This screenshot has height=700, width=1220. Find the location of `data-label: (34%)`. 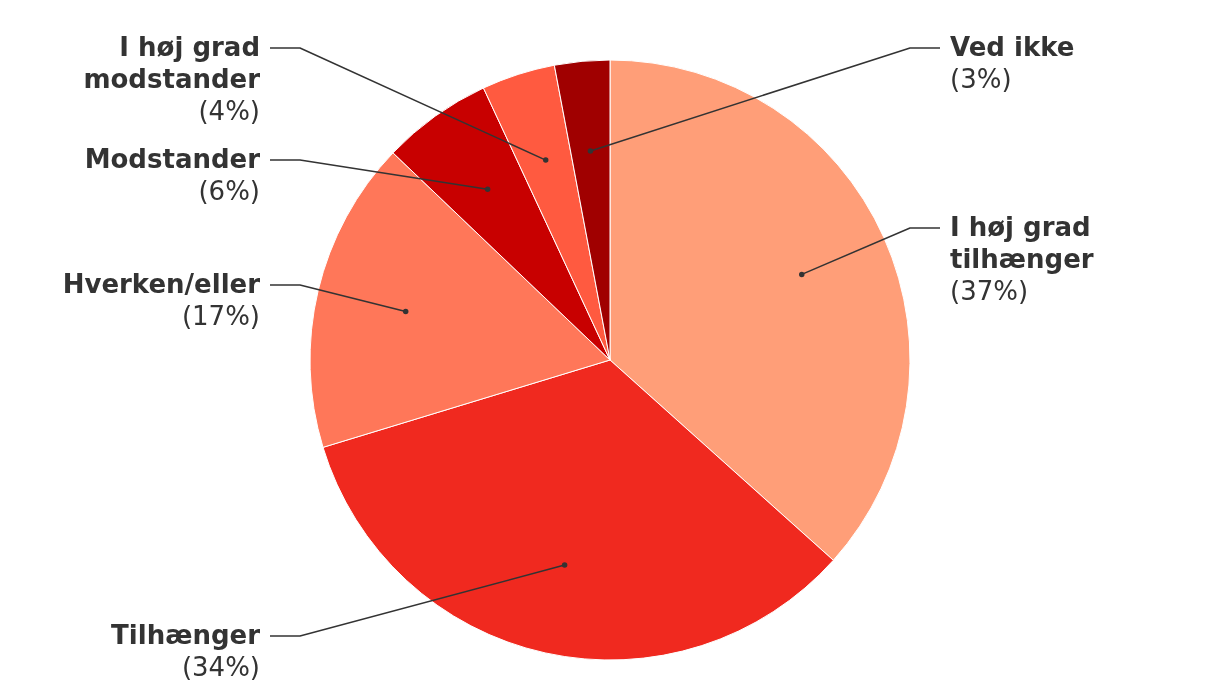

data-label: (34%) is located at coordinates (220, 667).